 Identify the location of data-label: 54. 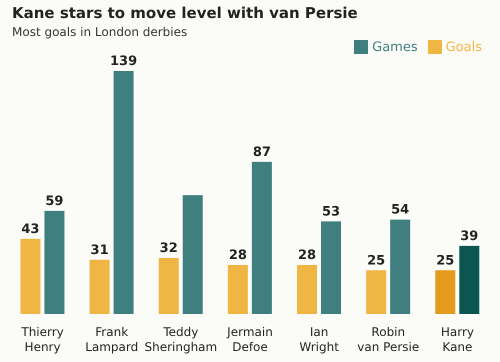
(400, 210).